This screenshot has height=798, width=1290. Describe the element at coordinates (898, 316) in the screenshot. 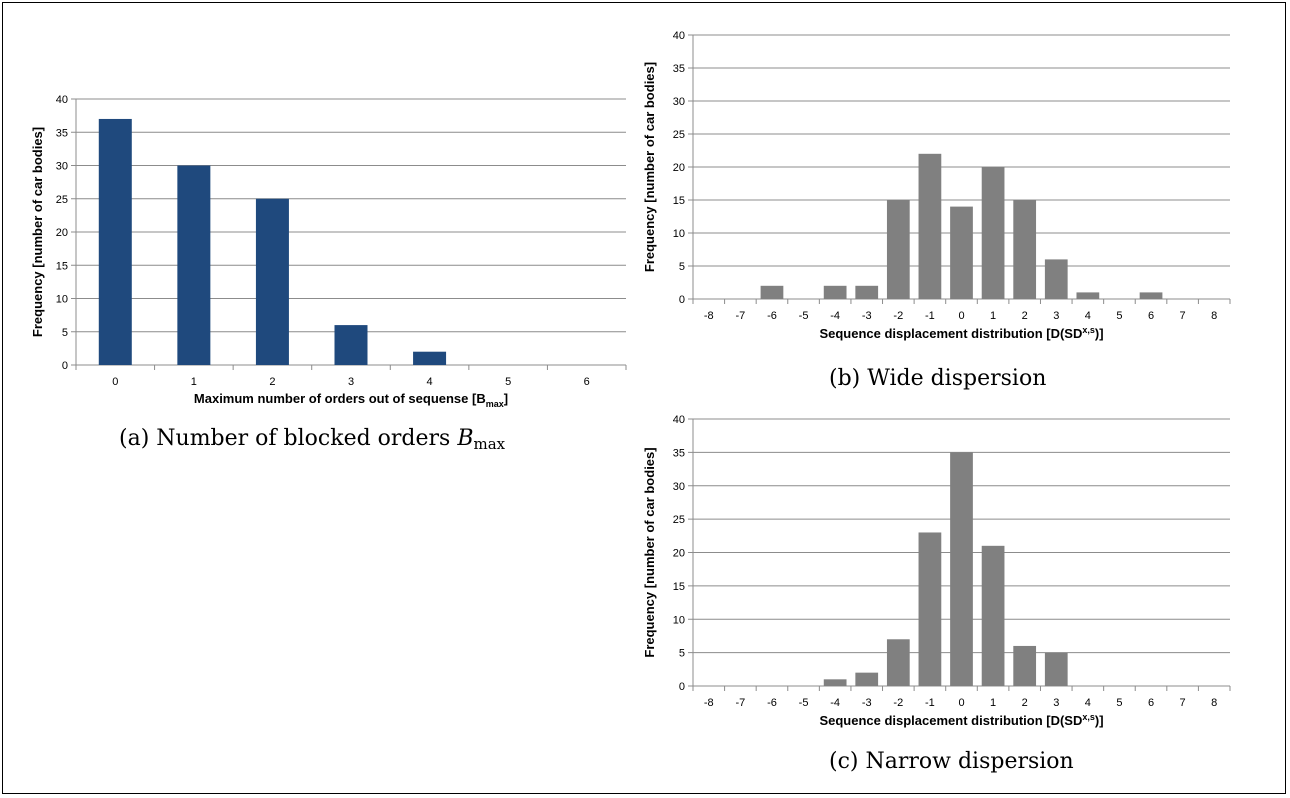

I see `x-tick-label: -2` at that location.